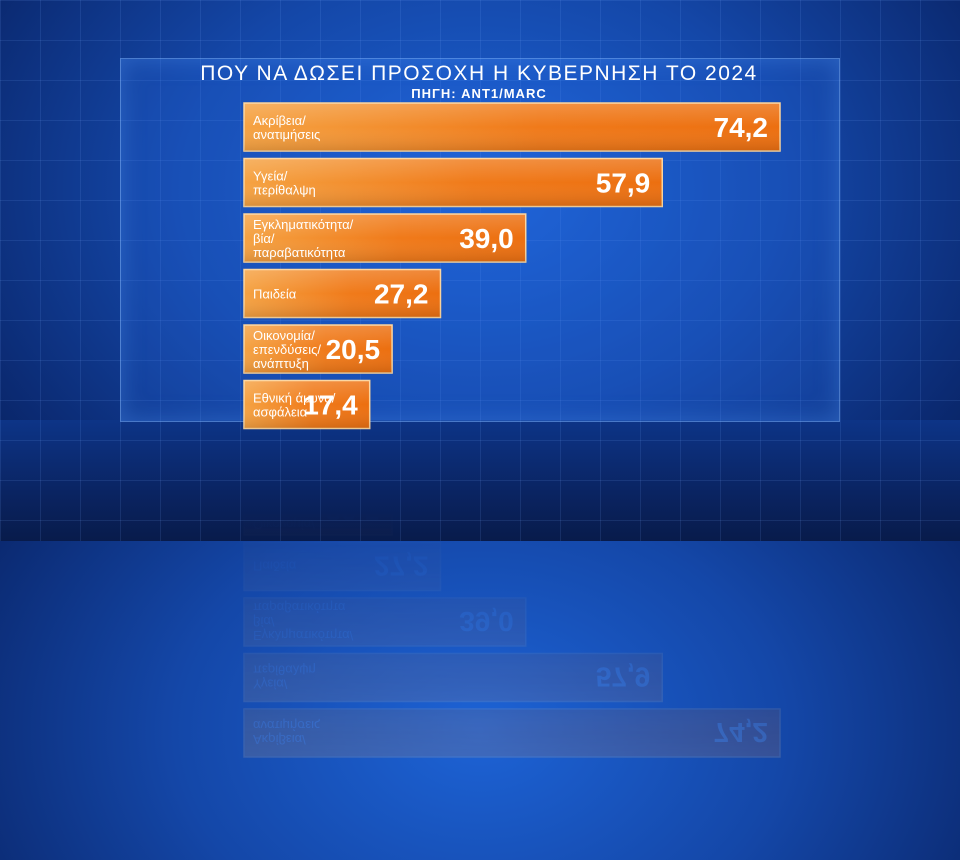  I want to click on bar-group: Ακρίβεια/ανατιμήσεις 74,2, so click(512, 127).